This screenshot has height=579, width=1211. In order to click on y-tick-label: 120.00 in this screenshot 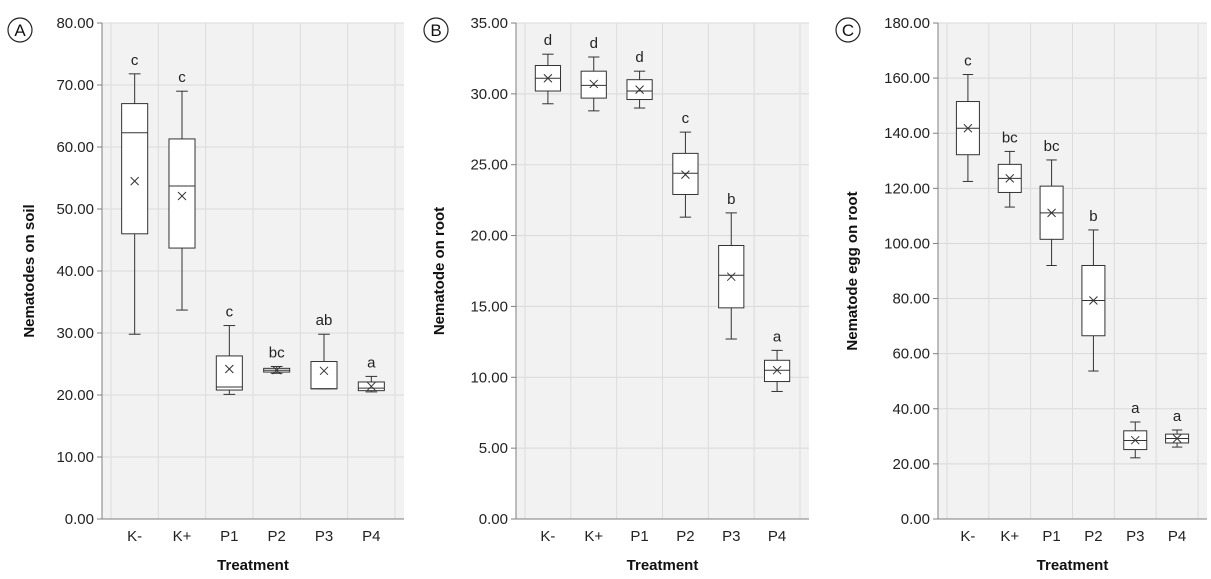, I will do `click(907, 188)`.